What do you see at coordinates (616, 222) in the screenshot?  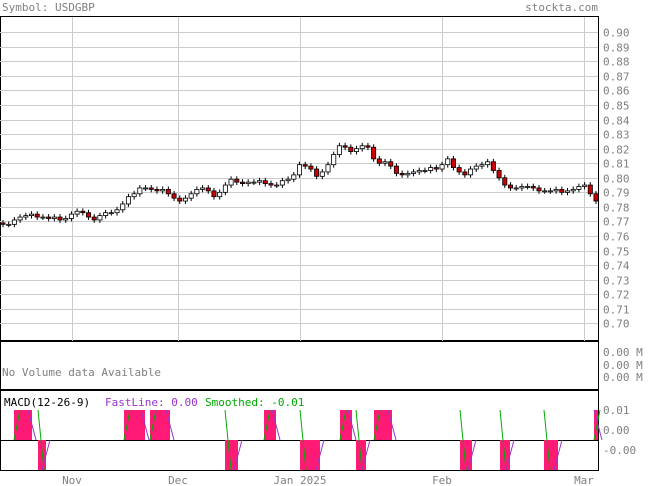 I see `price-tick-label: 0.77` at bounding box center [616, 222].